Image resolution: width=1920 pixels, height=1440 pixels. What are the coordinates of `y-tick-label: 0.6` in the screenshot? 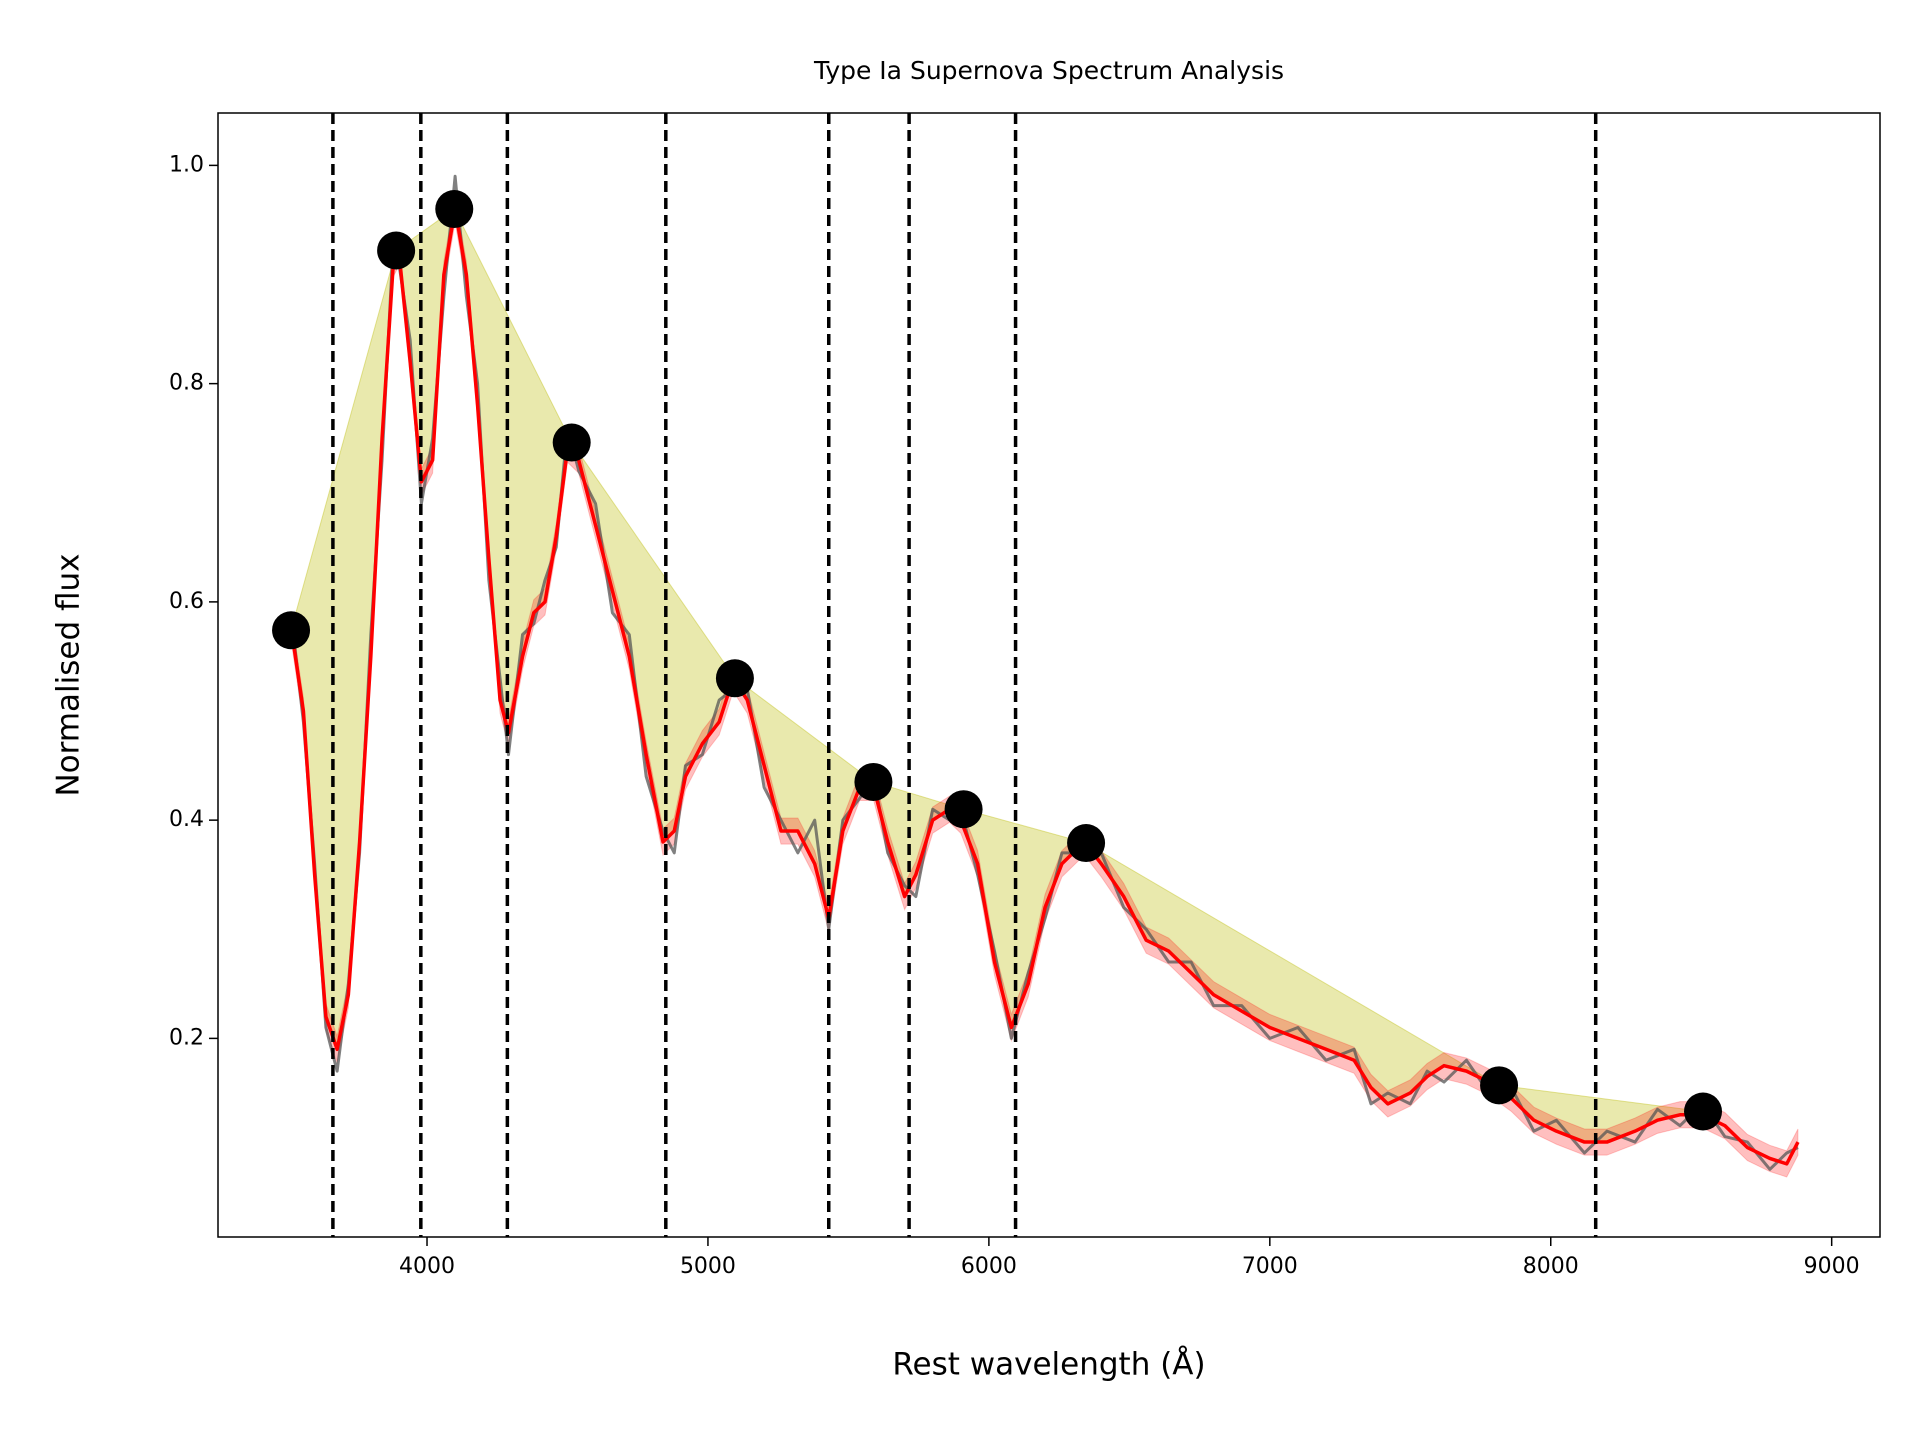 It's located at (186, 601).